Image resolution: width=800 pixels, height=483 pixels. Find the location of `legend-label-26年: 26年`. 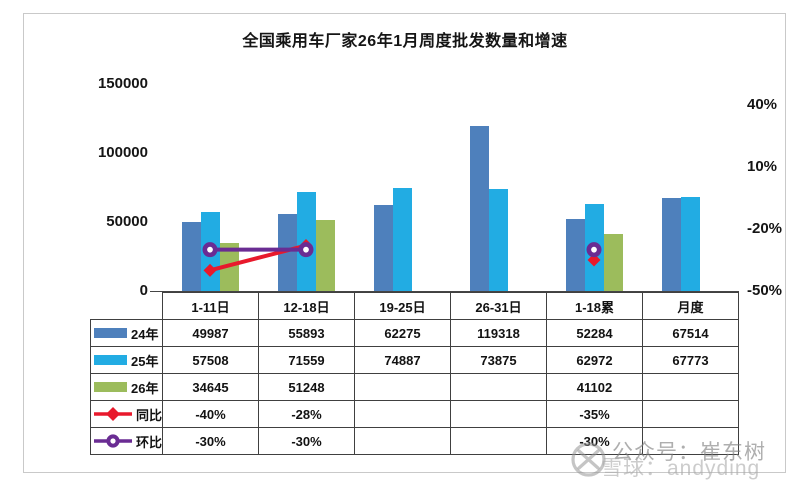

legend-label-26年: 26年 is located at coordinates (145, 388).